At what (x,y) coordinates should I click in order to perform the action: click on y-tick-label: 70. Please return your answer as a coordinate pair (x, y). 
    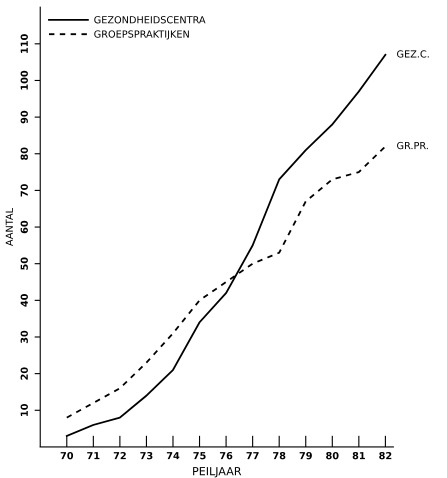
    Looking at the image, I should click on (24, 190).